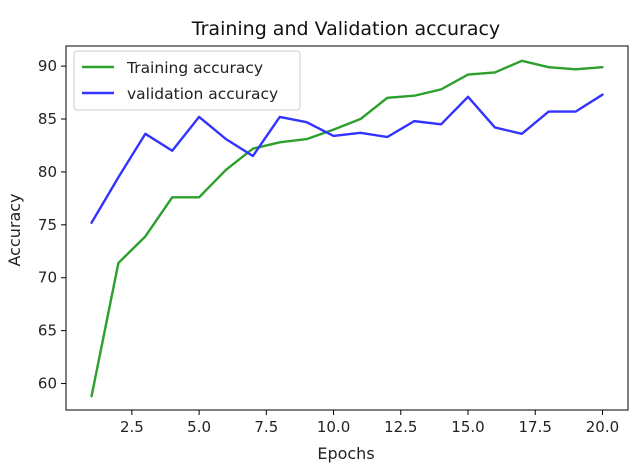  I want to click on y-tick-label: 90, so click(47, 66).